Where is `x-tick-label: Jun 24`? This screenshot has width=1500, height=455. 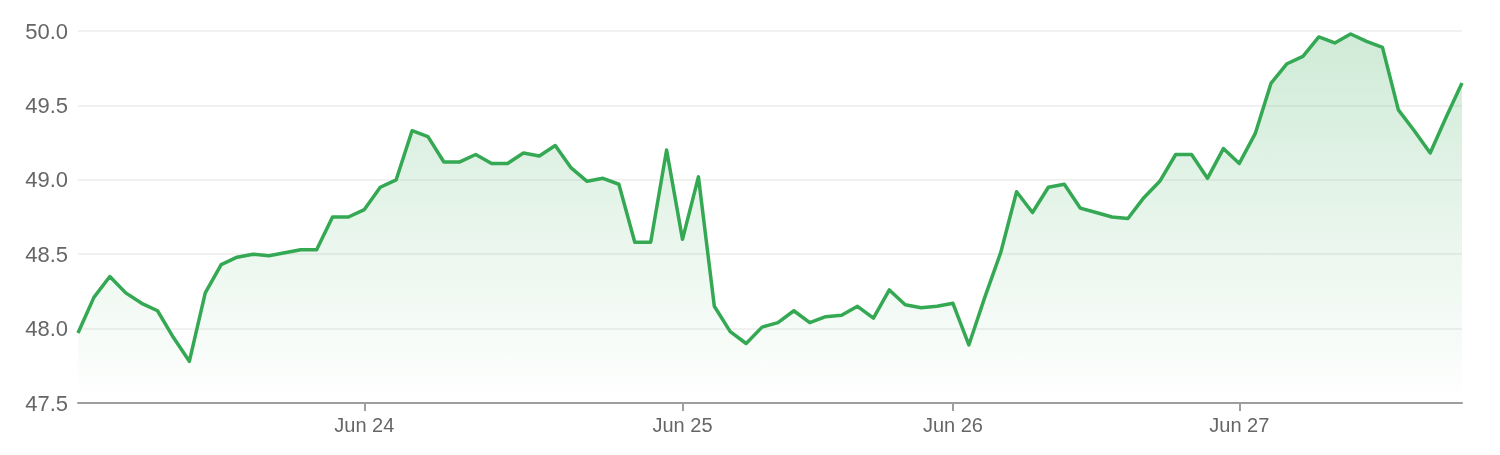
x-tick-label: Jun 24 is located at coordinates (364, 425).